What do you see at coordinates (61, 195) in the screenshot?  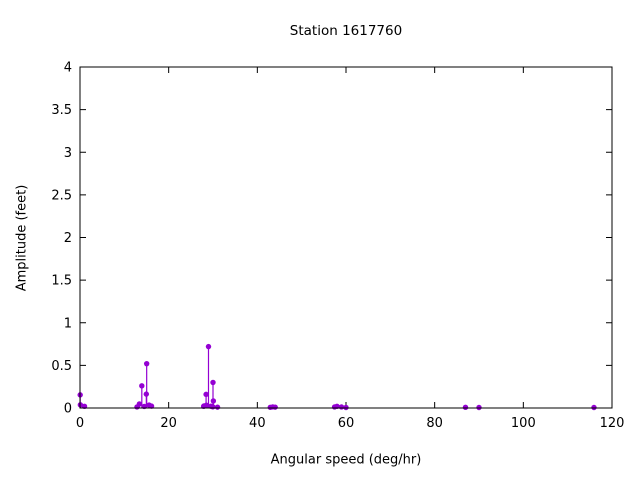 I see `y-tick-label: 2.5` at bounding box center [61, 195].